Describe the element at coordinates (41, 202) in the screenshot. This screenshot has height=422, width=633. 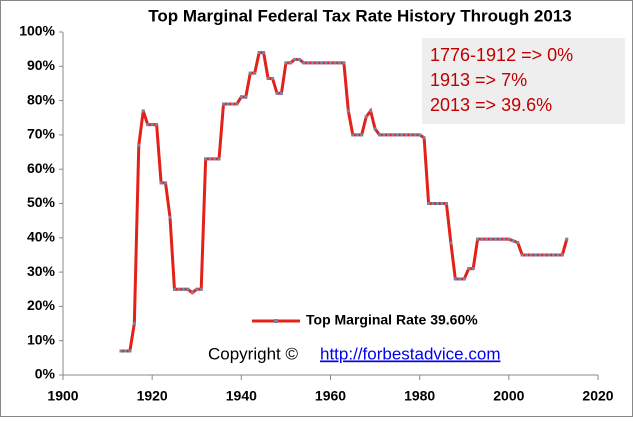
I see `y-tick-label: 50%` at that location.